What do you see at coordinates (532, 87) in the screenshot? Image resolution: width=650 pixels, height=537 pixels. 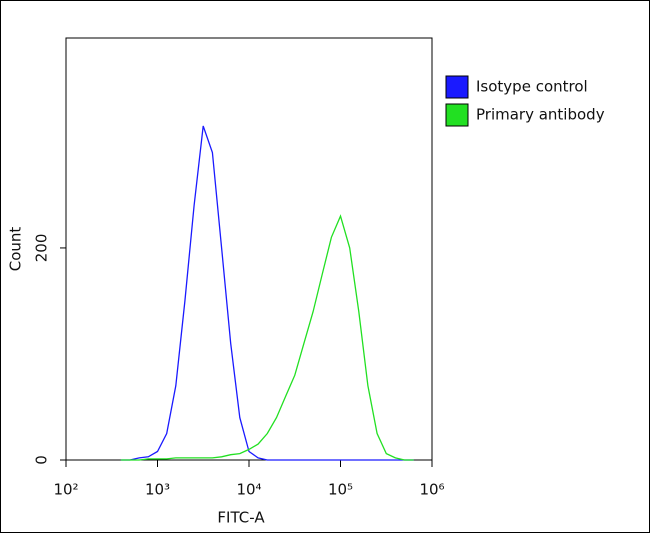 I see `legend-label: Isotype control` at bounding box center [532, 87].